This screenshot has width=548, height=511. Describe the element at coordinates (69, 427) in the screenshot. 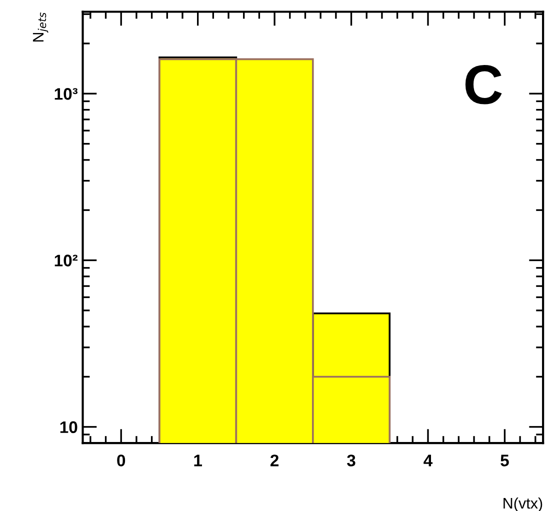

I see `y-tick-label: 10` at that location.